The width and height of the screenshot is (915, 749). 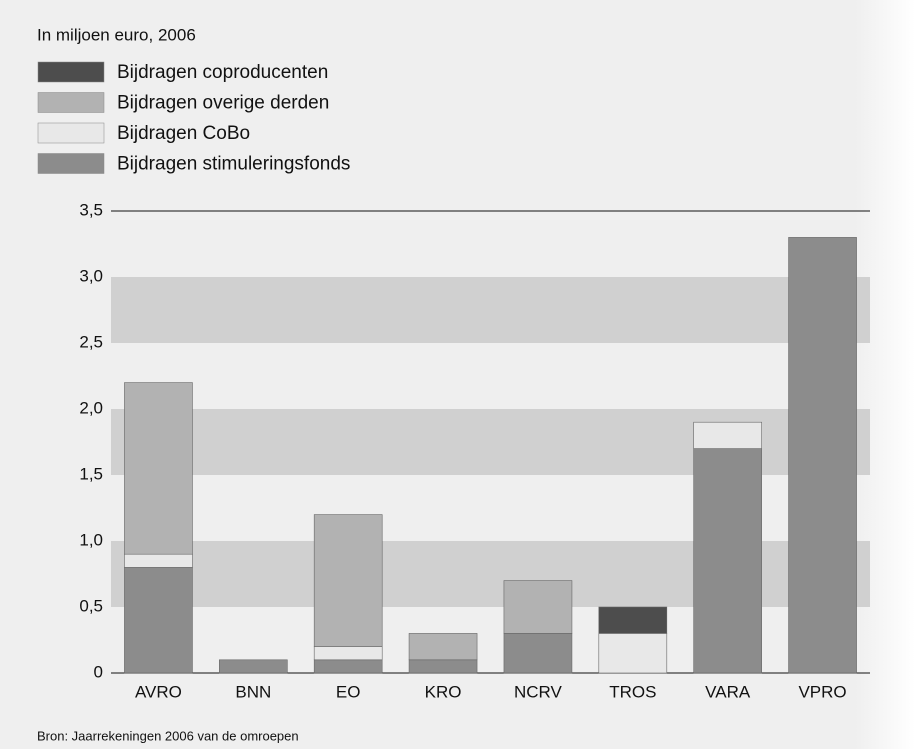 What do you see at coordinates (91, 539) in the screenshot?
I see `y-tick-label: 1,0` at bounding box center [91, 539].